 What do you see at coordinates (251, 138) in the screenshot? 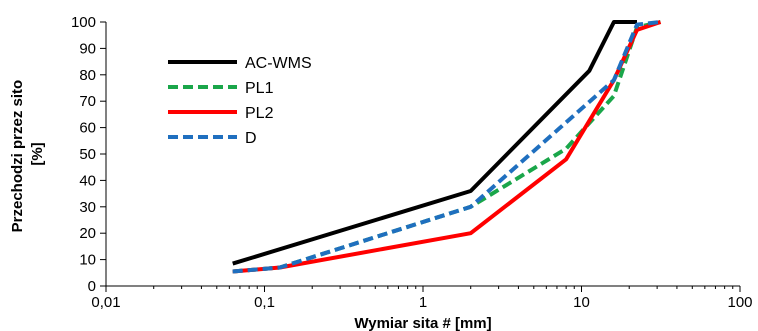
I see `legend-label: D` at bounding box center [251, 138].